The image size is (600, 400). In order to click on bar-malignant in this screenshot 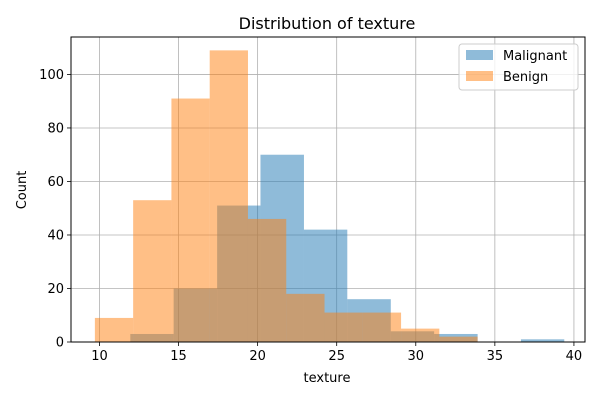, I will do `click(542, 340)`.